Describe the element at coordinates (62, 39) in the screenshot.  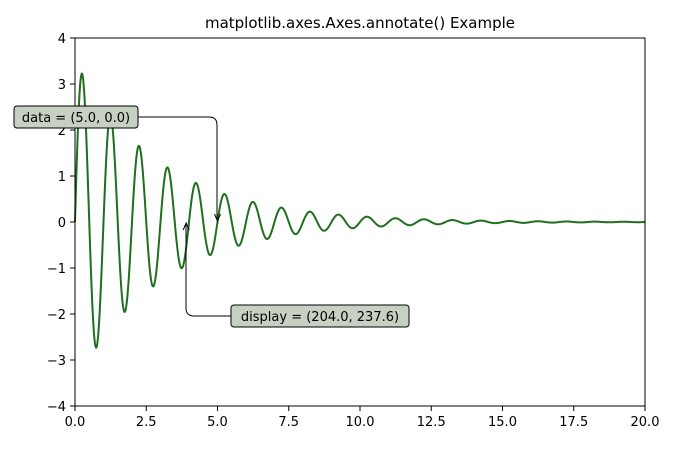
I see `y-tick-label: 4` at that location.